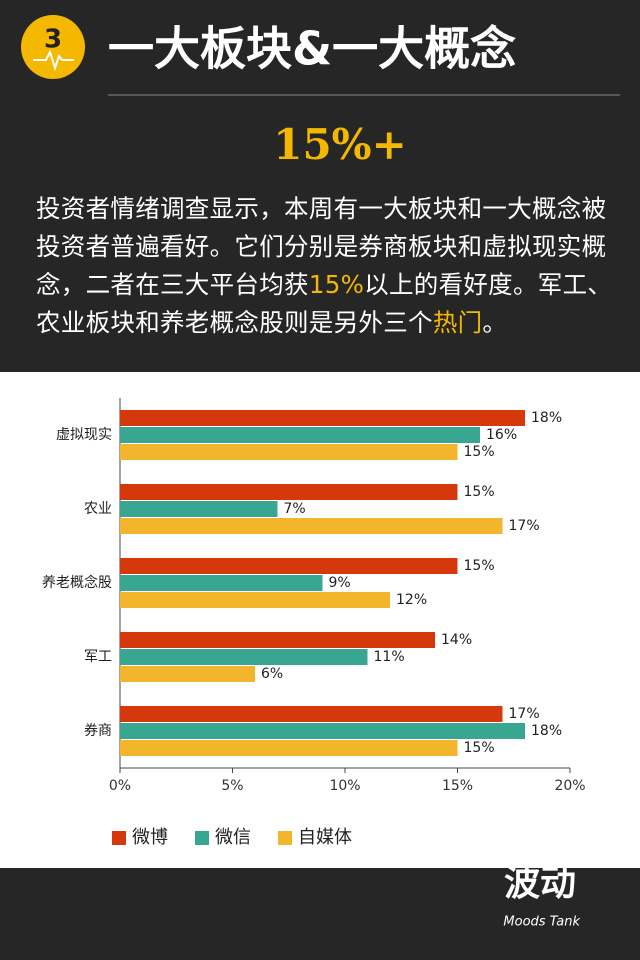 The width and height of the screenshot is (640, 960). Describe the element at coordinates (312, 49) in the screenshot. I see `page-title: 一大板块&一大概念` at that location.